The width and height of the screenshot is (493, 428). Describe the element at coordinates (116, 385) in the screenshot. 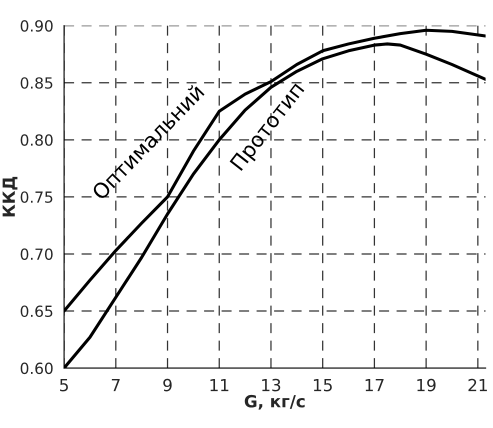

I see `x-tick-label: 7` at that location.